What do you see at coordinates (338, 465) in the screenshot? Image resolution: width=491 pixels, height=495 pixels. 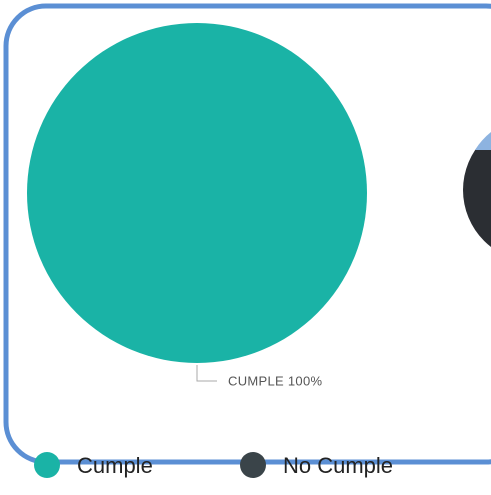 I see `legend-label: No Cumple` at bounding box center [338, 465].